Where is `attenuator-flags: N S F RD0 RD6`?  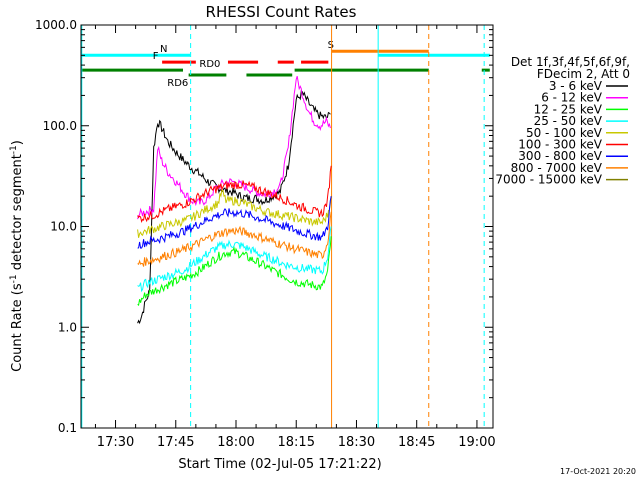
attenuator-flags: N S F RD0 RD6 is located at coordinates (285, 64).